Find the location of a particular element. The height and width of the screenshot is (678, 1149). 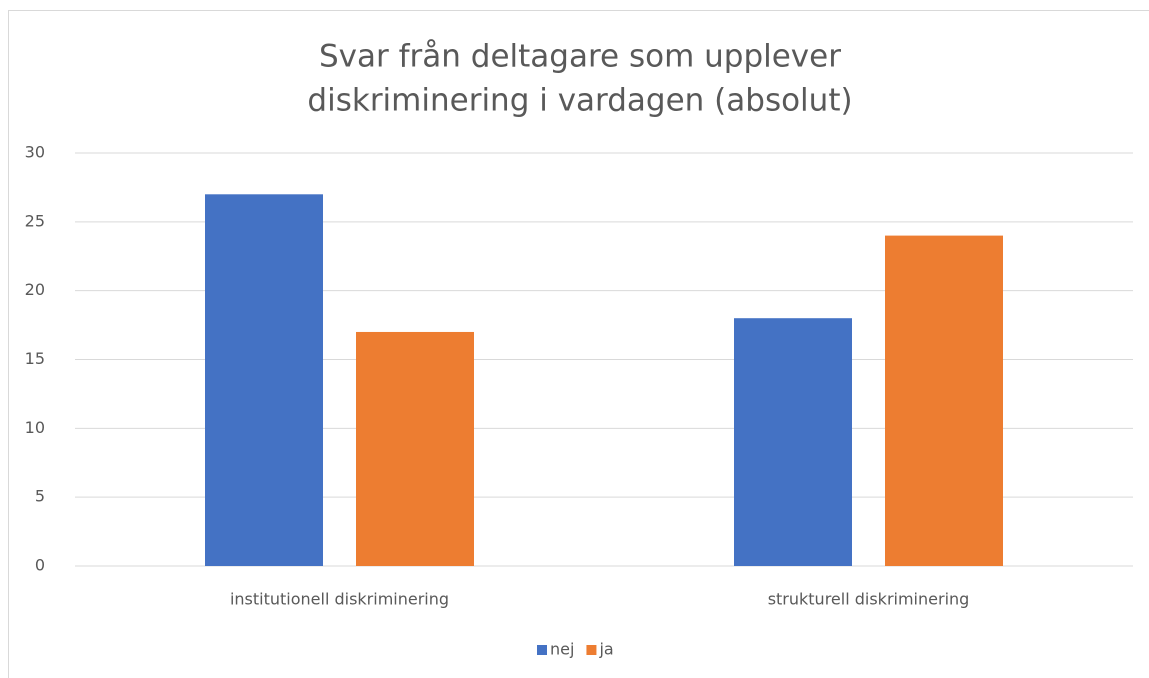

x-tick-label: institutionell diskriminering is located at coordinates (339, 599).